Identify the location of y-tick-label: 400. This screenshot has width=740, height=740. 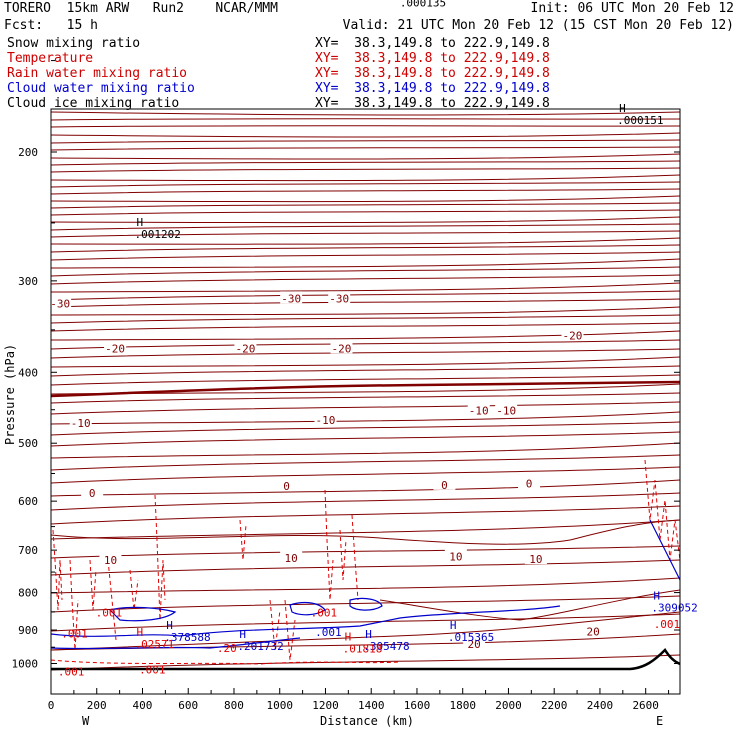
(28, 372).